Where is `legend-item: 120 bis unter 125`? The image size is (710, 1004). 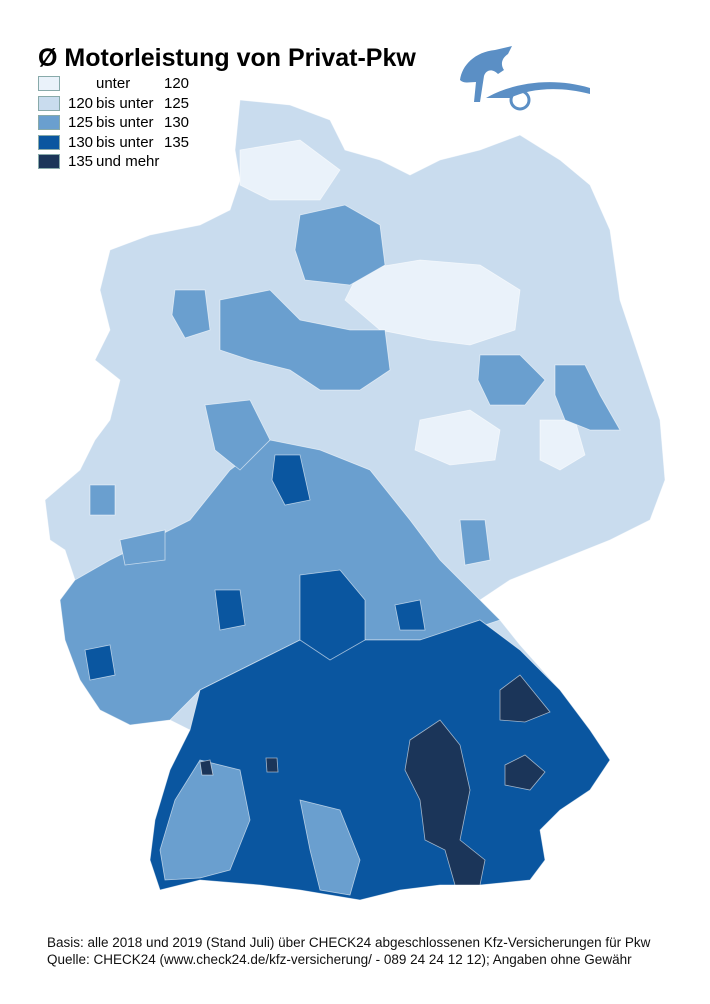 legend-item: 120 bis unter 125 is located at coordinates (113, 104).